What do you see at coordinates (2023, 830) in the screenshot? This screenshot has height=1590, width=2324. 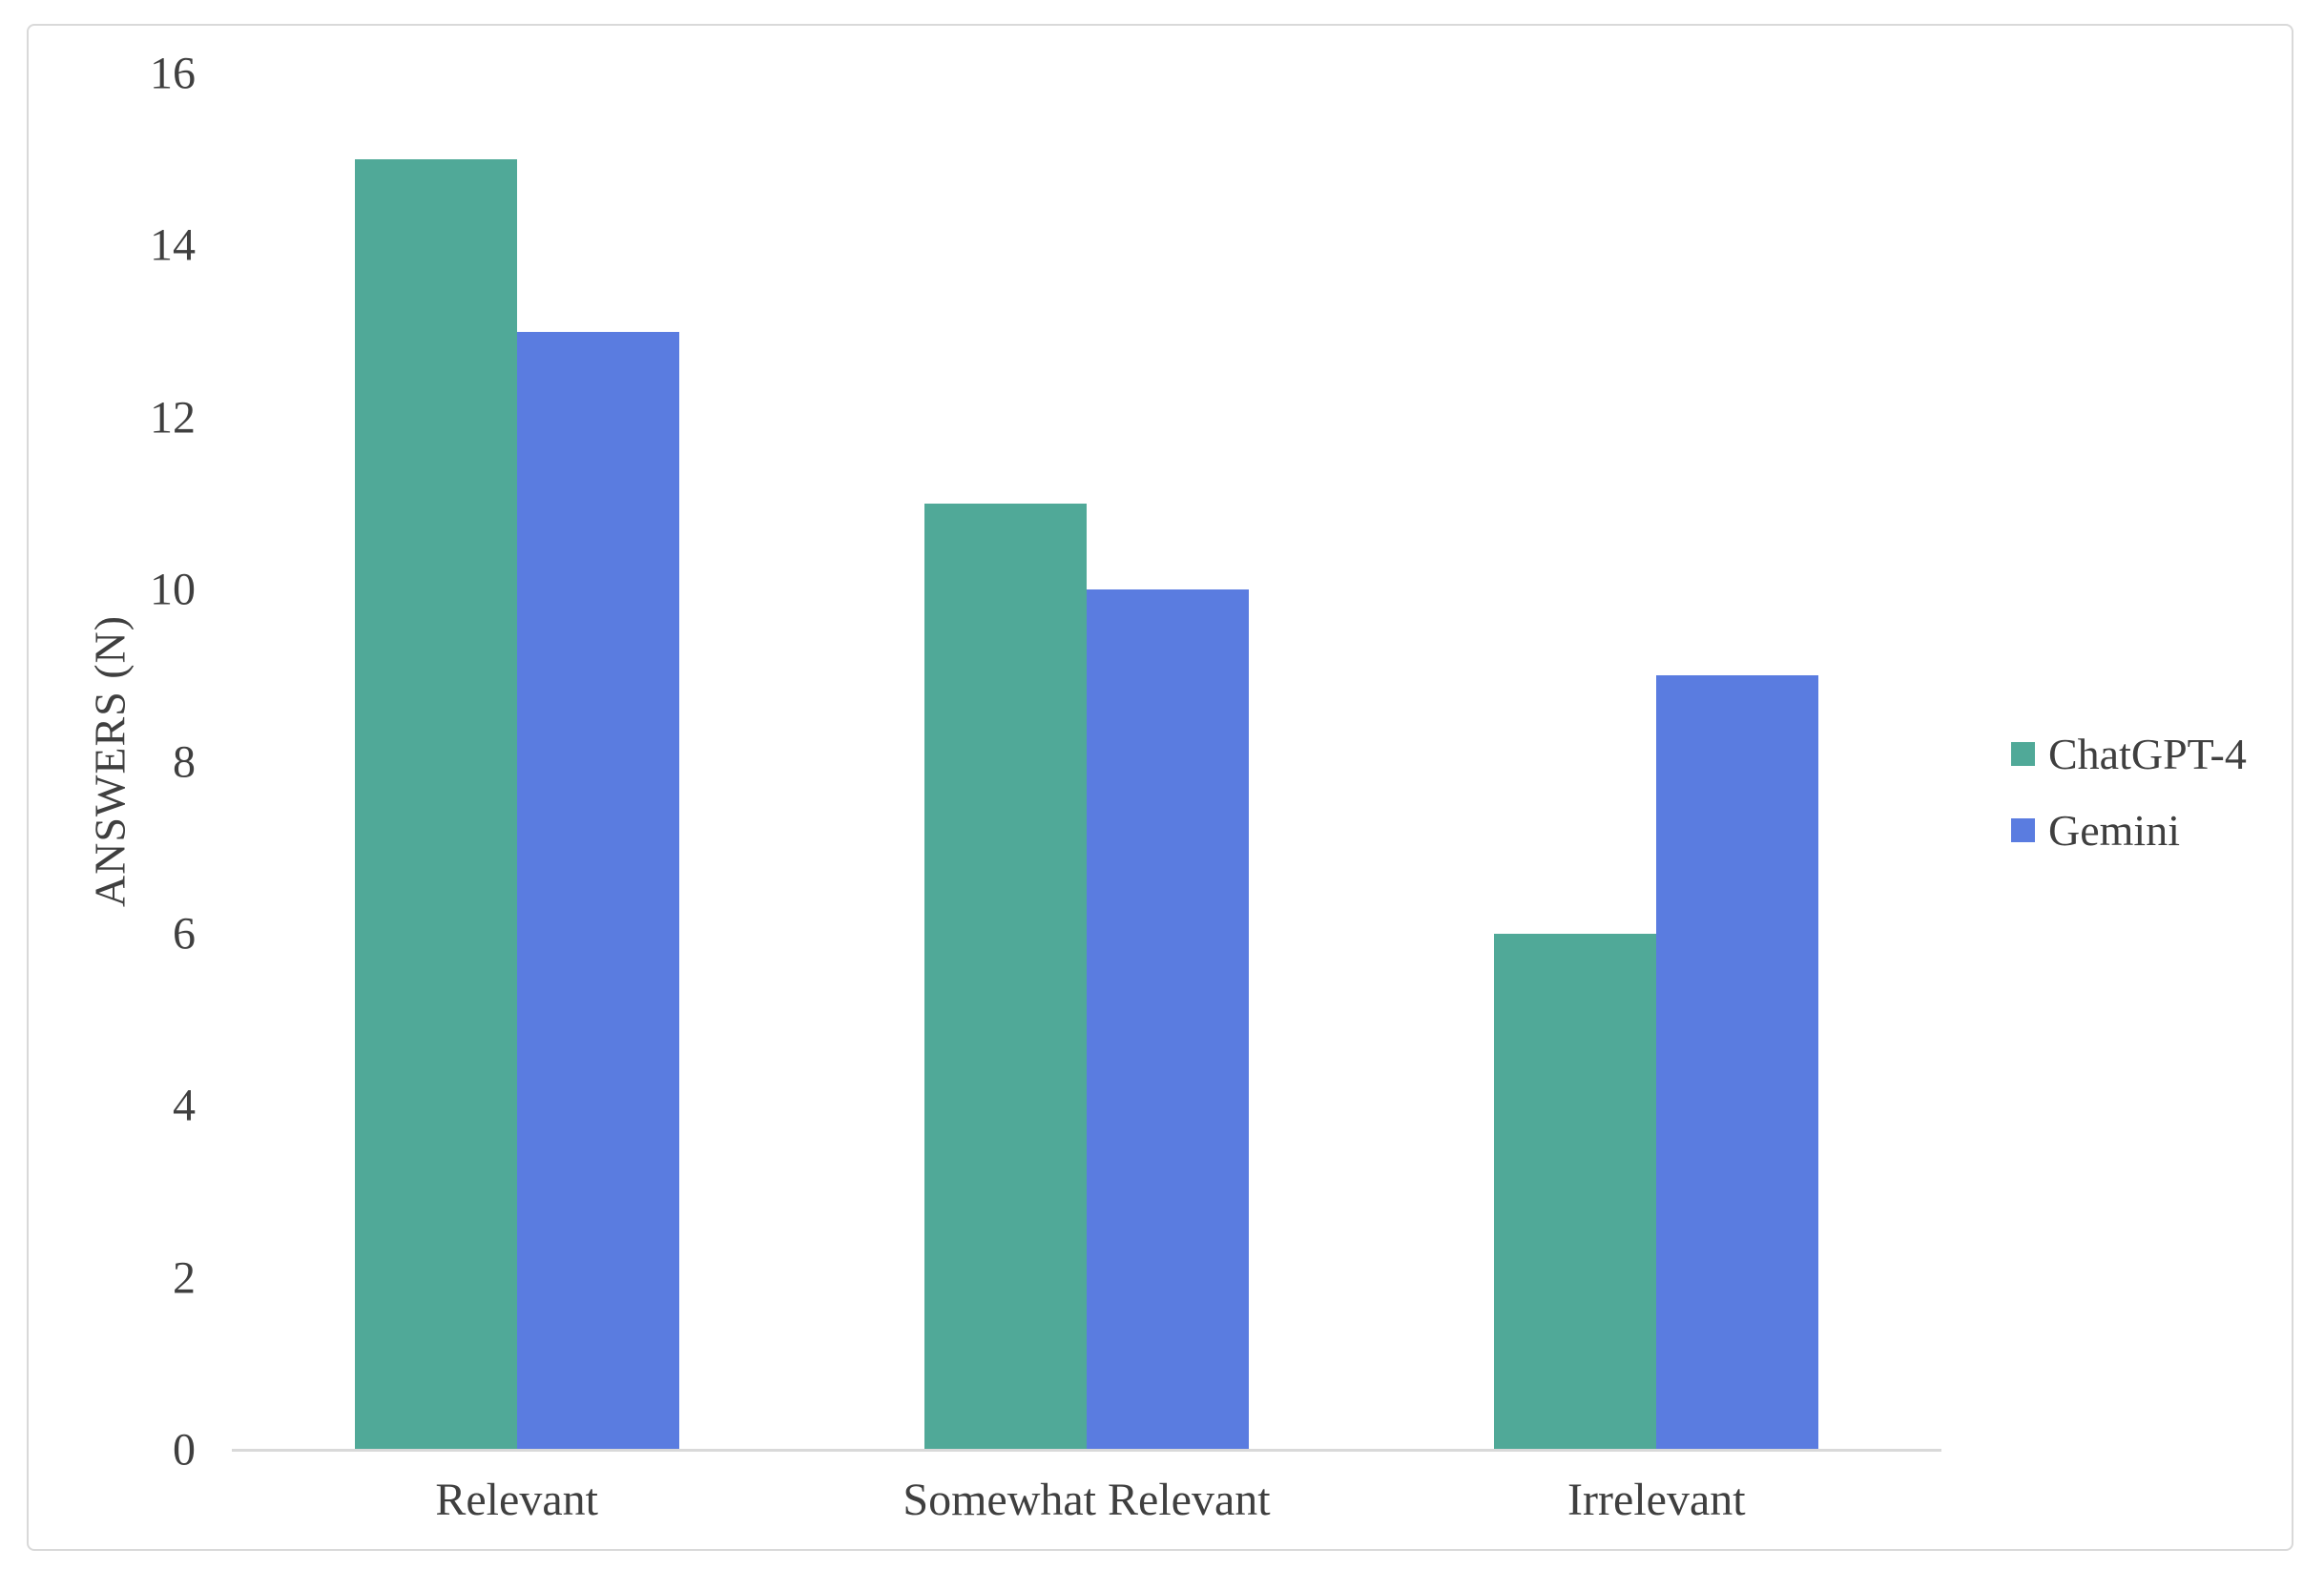 I see `legend-color-swatch-gemini` at bounding box center [2023, 830].